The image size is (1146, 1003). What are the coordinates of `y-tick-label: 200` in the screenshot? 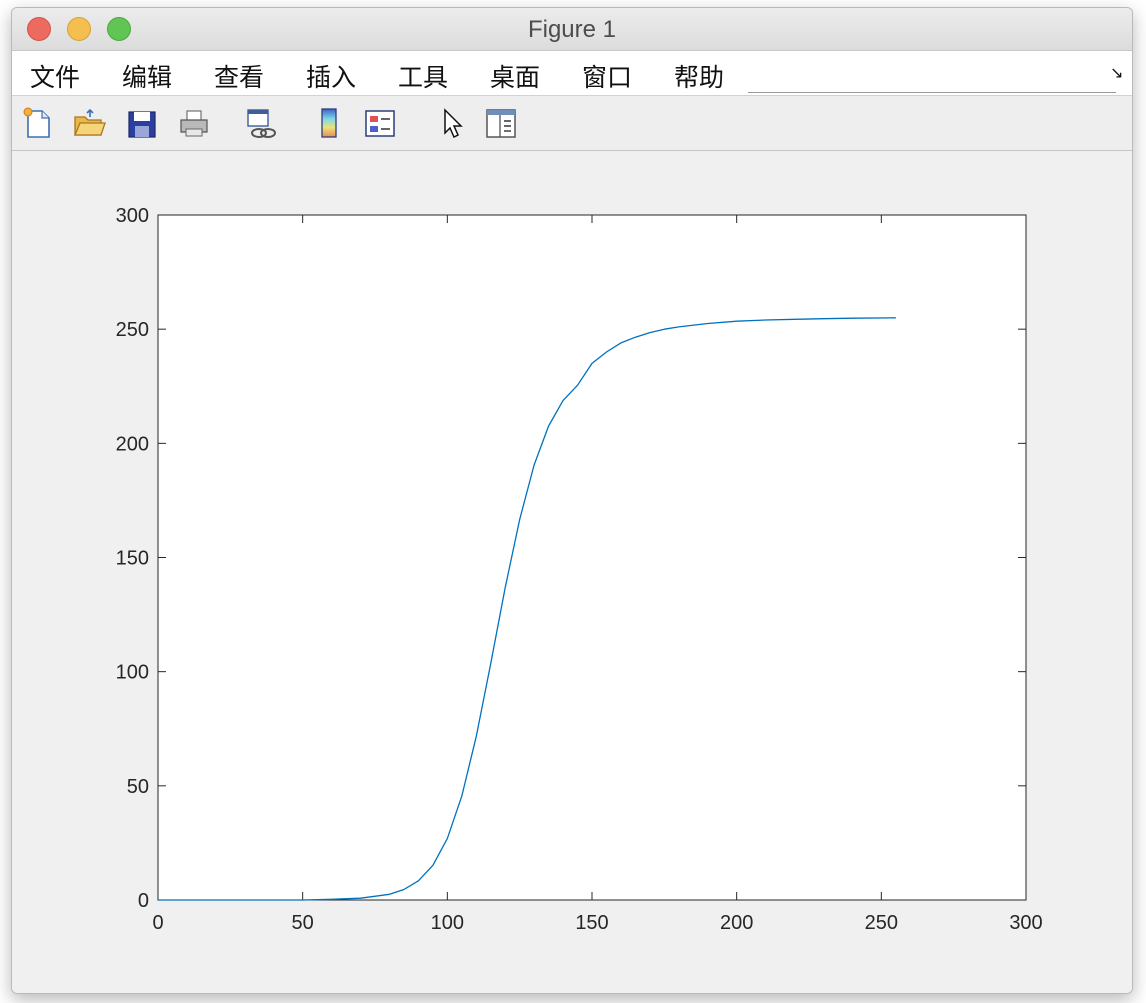 It's located at (132, 444).